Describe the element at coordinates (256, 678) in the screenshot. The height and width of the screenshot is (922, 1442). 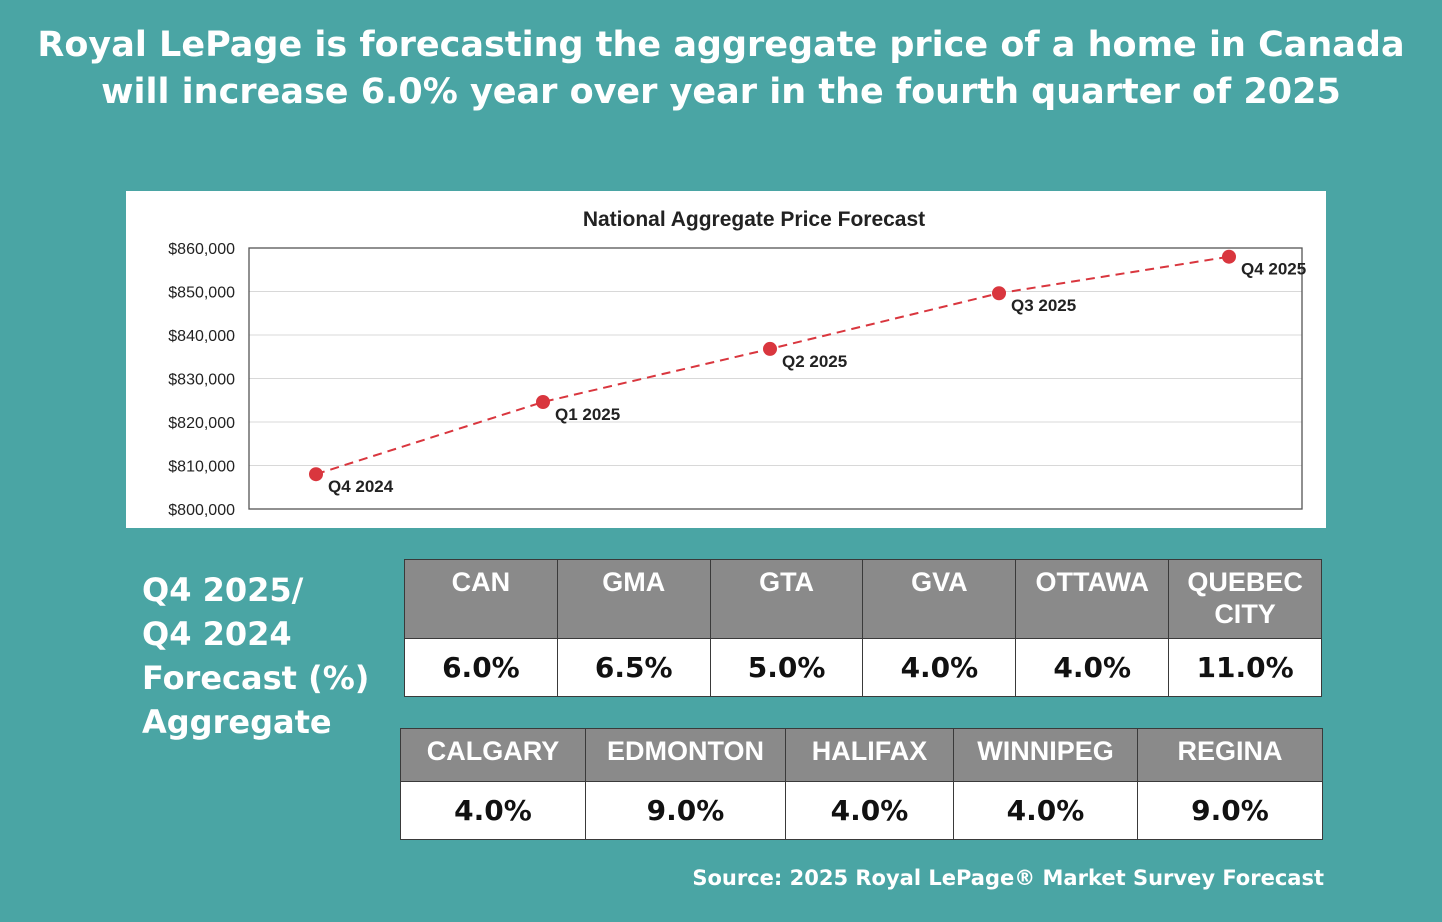
I see `side-label-line-3: Forecast (%)` at that location.